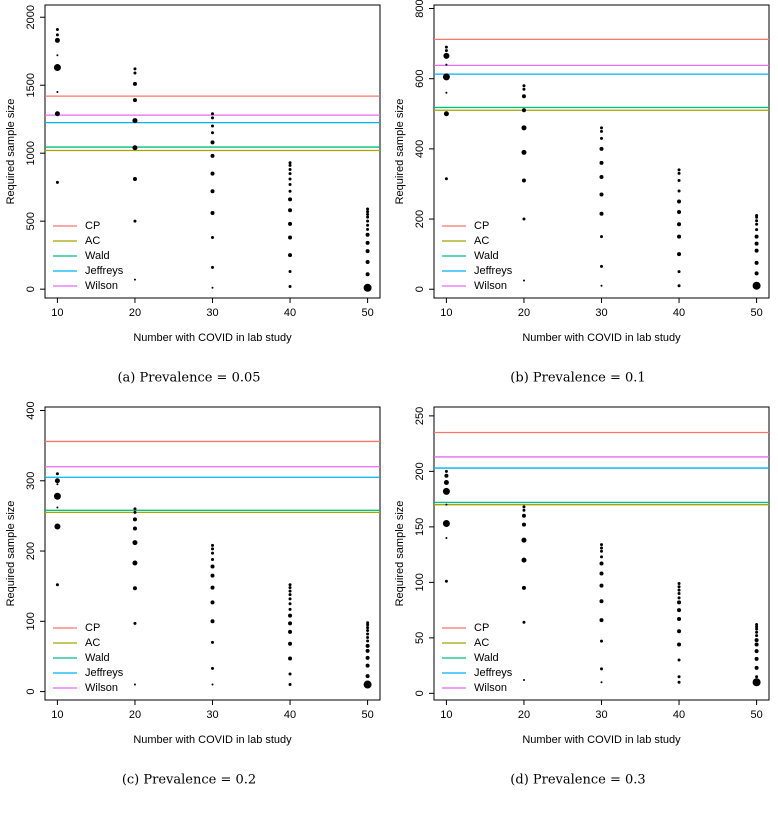 The image size is (778, 823). What do you see at coordinates (481, 628) in the screenshot?
I see `legend-label: CP` at bounding box center [481, 628].